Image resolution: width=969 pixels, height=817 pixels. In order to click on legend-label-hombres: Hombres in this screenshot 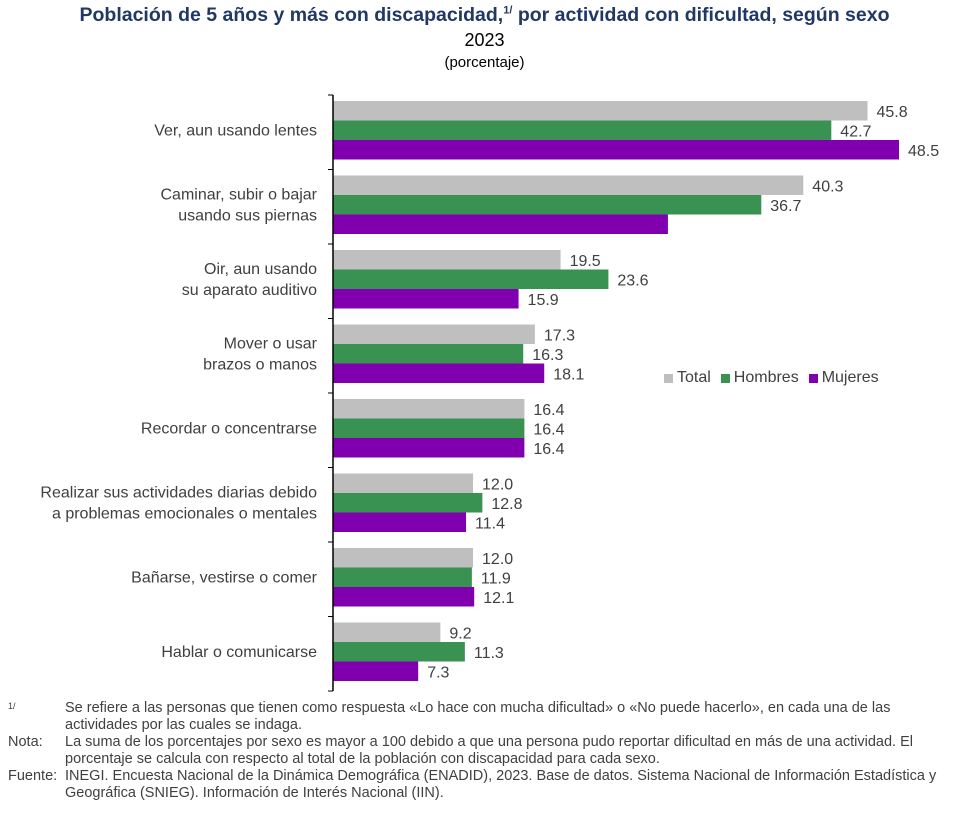, I will do `click(766, 377)`.